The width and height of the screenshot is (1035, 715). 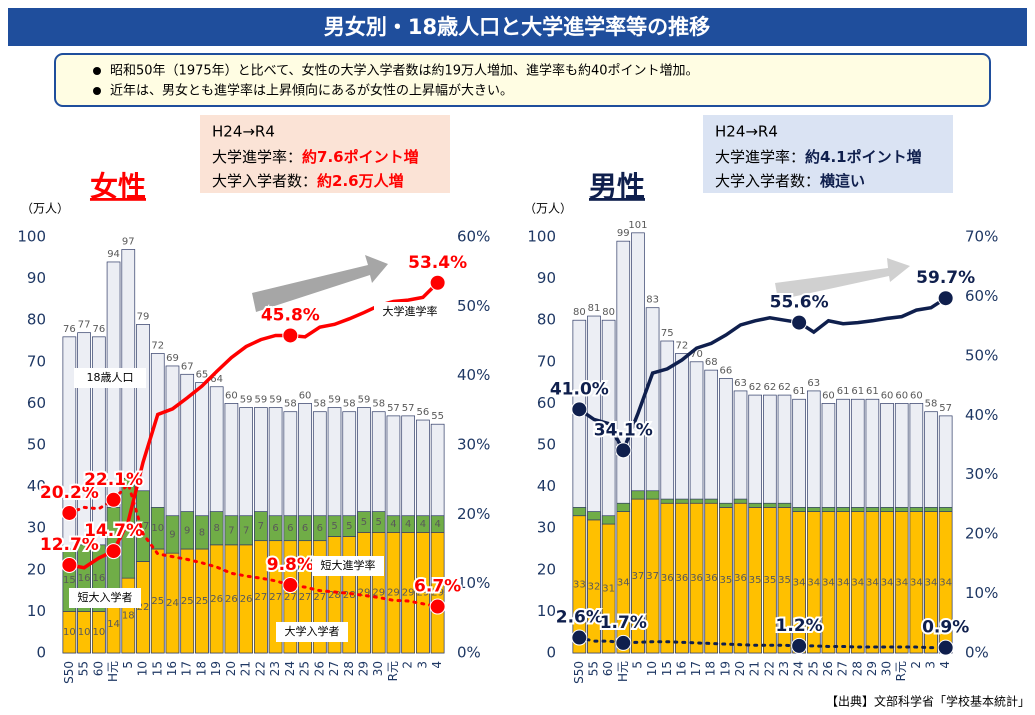 I want to click on x-tick-label: 55, so click(x=593, y=668).